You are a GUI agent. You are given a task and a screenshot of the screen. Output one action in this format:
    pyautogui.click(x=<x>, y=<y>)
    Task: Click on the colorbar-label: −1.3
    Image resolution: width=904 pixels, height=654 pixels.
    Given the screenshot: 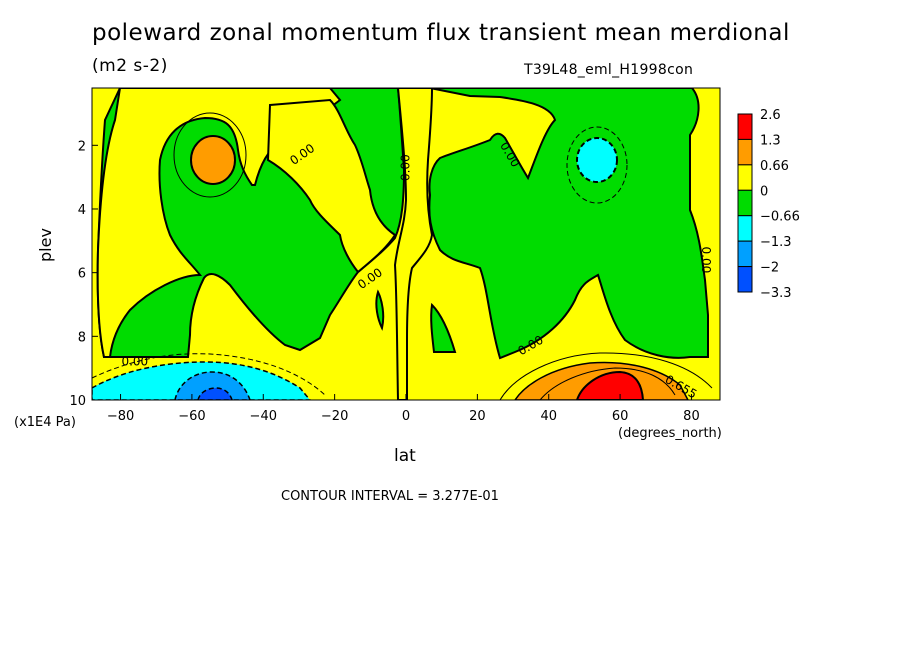 What is the action you would take?
    pyautogui.click(x=776, y=242)
    